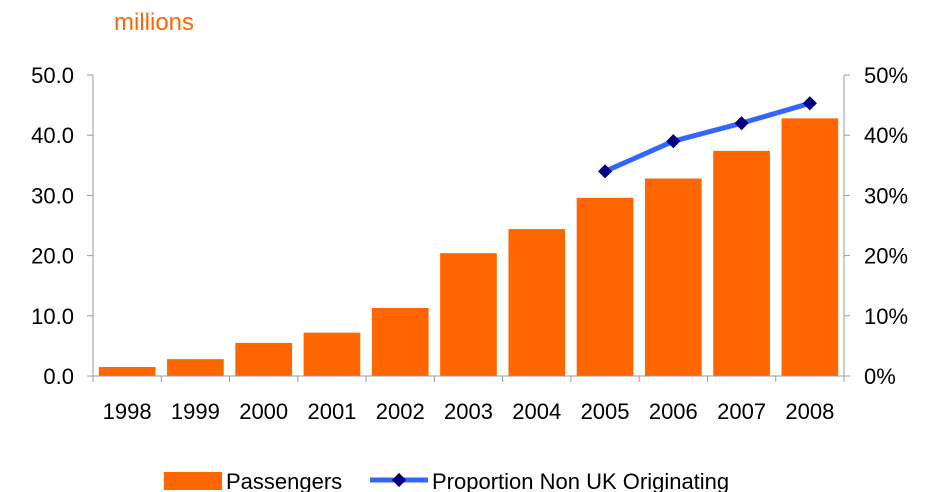 The image size is (935, 492). What do you see at coordinates (52, 316) in the screenshot?
I see `left-tick-label: 10.0` at bounding box center [52, 316].